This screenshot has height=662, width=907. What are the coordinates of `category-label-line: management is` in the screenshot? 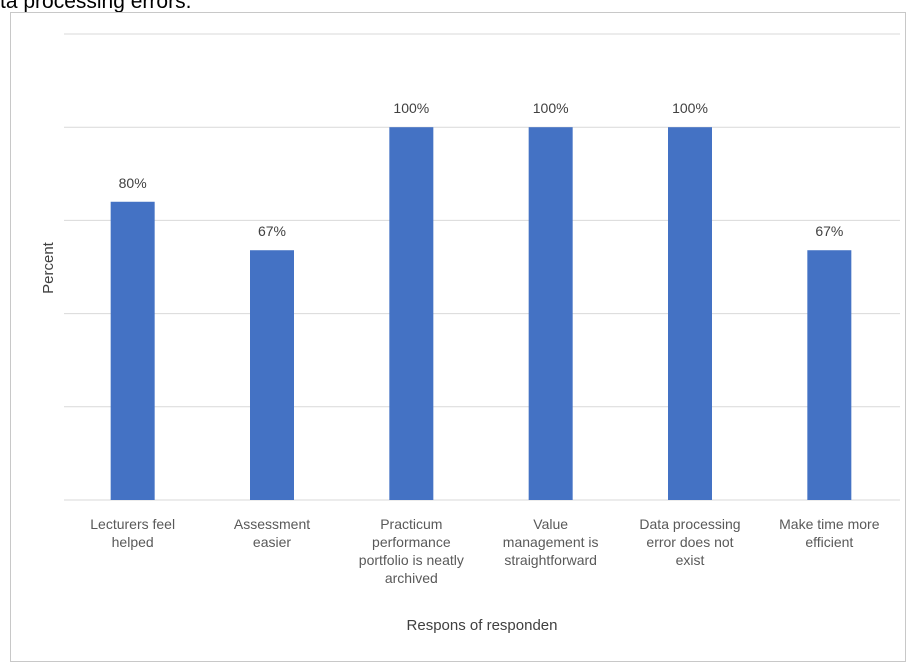 It's located at (551, 542).